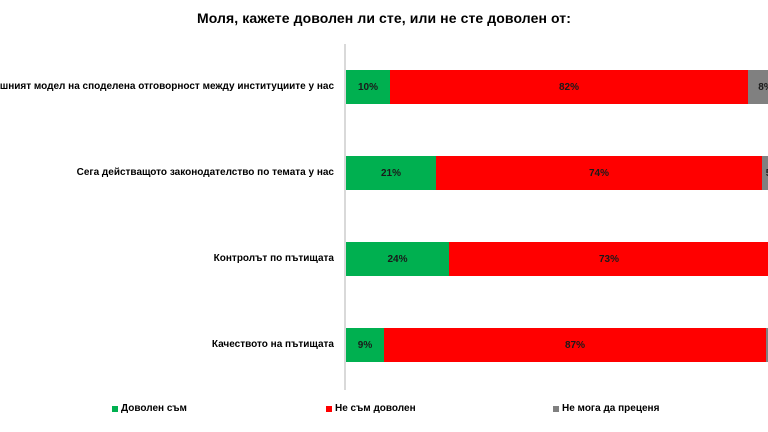  Describe the element at coordinates (611, 408) in the screenshot. I see `legend-label: Не мога да преценя` at that location.